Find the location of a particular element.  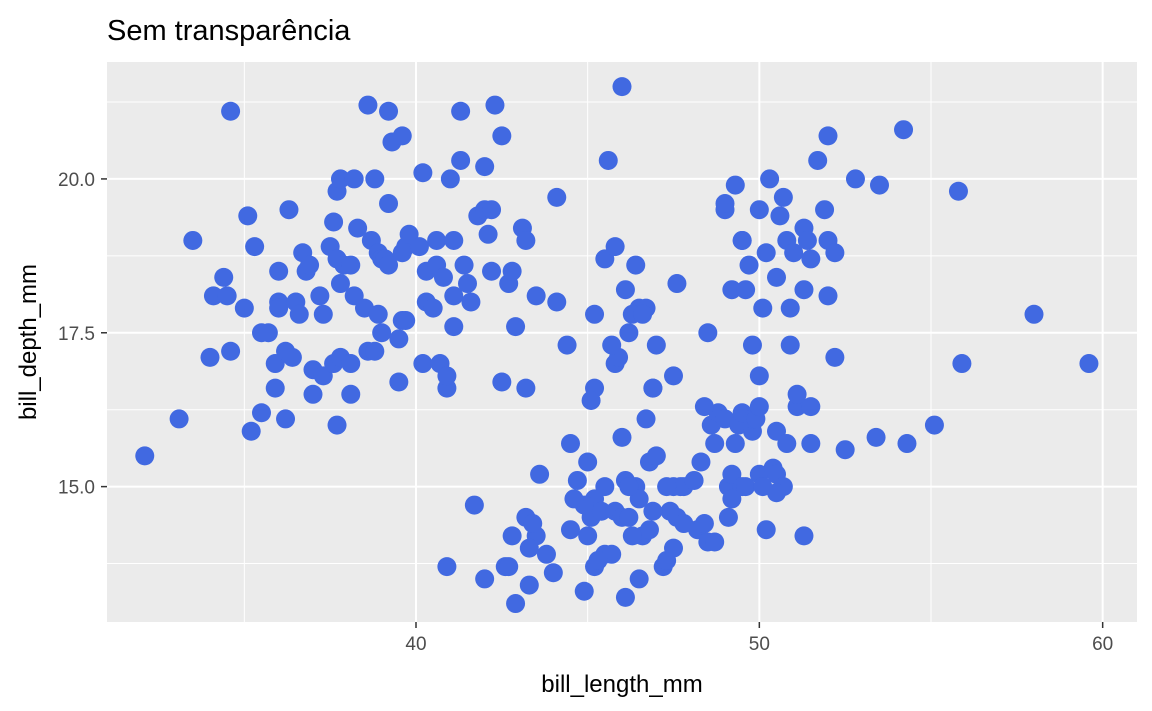

x-tick-label: 60 is located at coordinates (1102, 644).